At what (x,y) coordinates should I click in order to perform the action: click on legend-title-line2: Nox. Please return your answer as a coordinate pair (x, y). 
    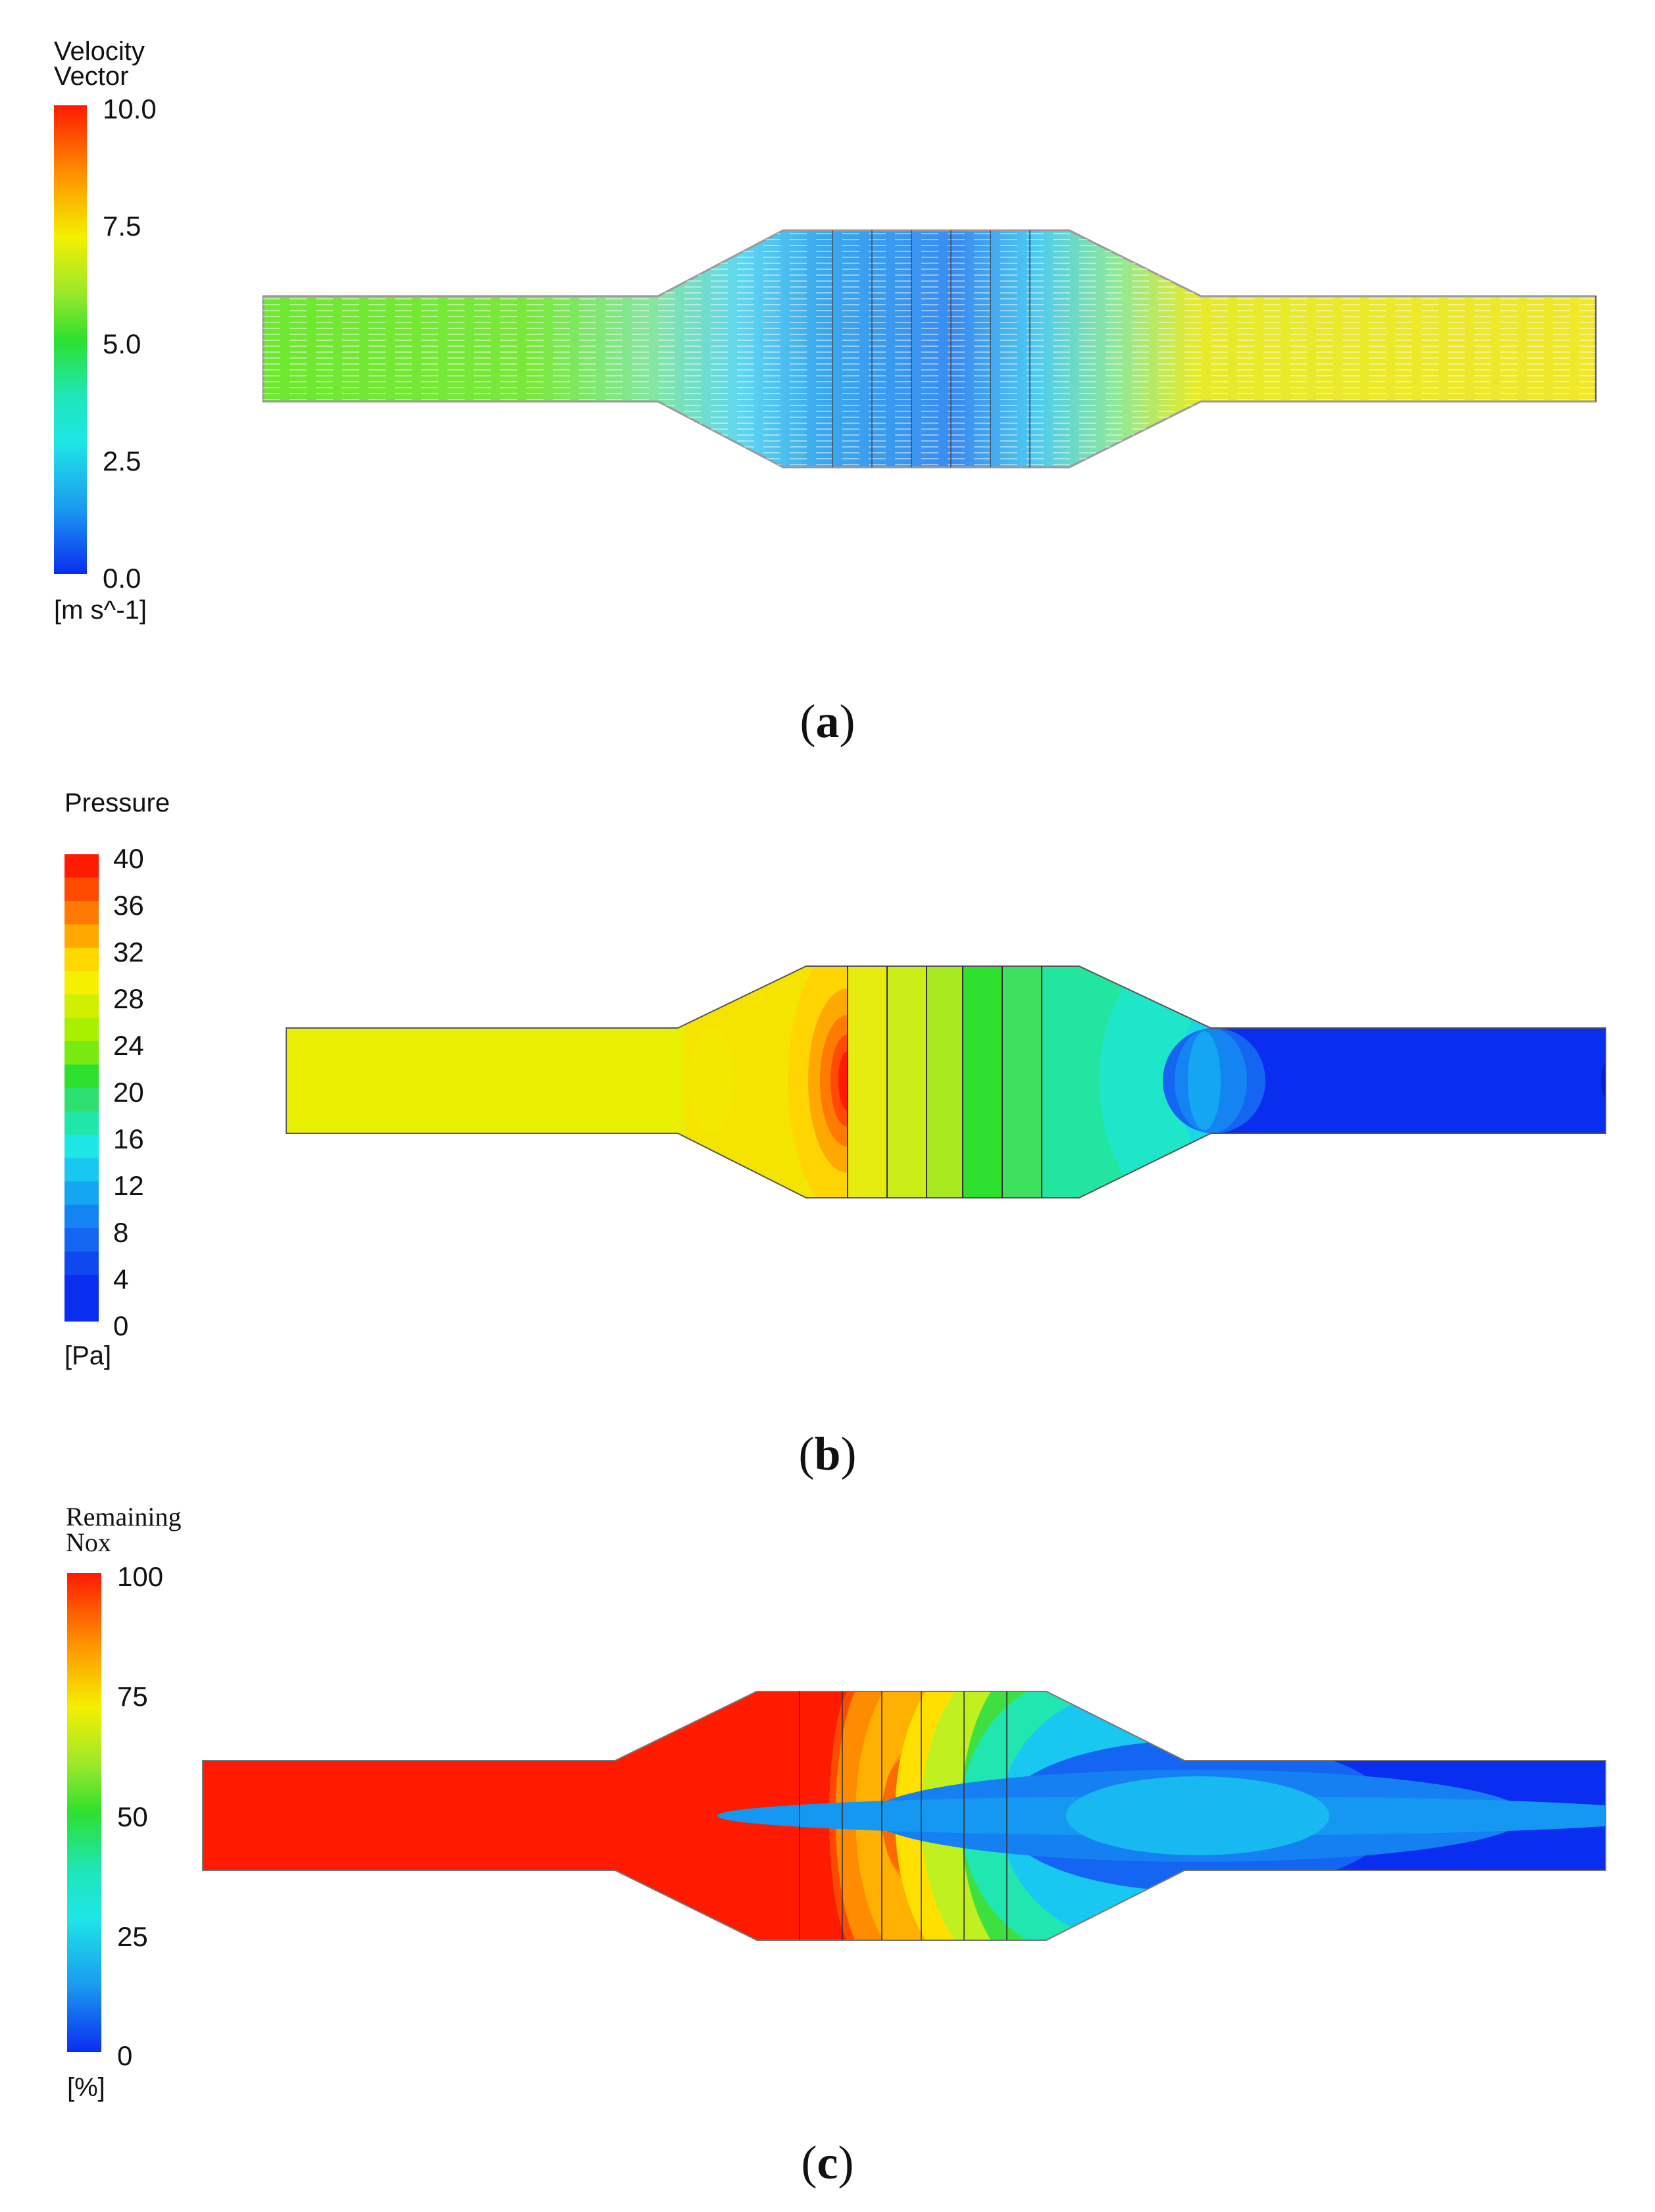
    Looking at the image, I should click on (88, 1542).